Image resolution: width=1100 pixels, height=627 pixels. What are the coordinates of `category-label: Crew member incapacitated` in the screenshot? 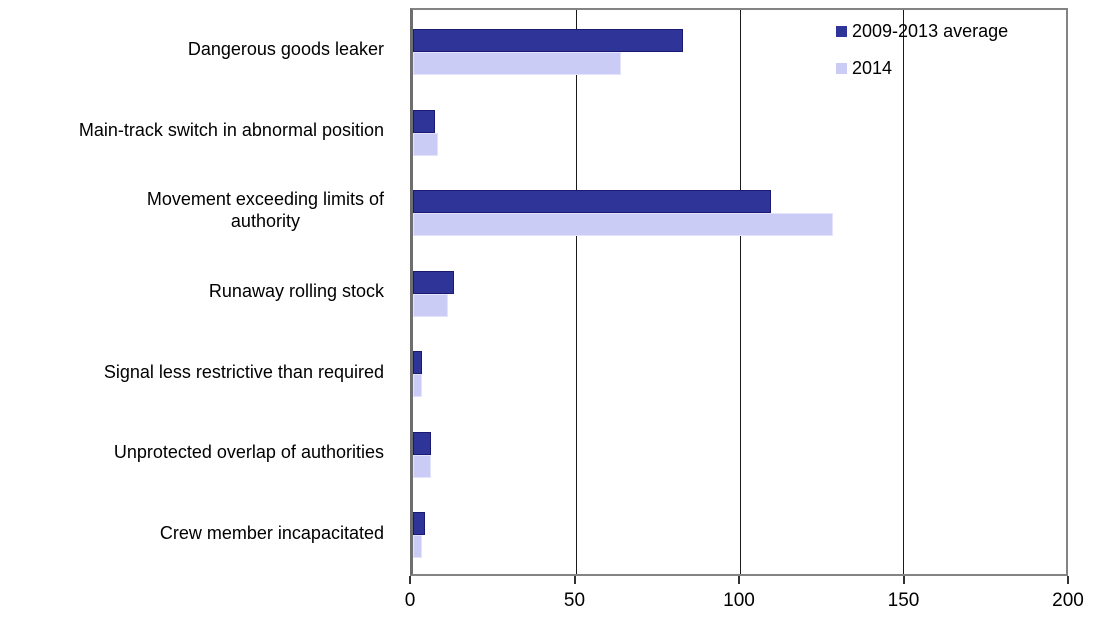 It's located at (271, 532).